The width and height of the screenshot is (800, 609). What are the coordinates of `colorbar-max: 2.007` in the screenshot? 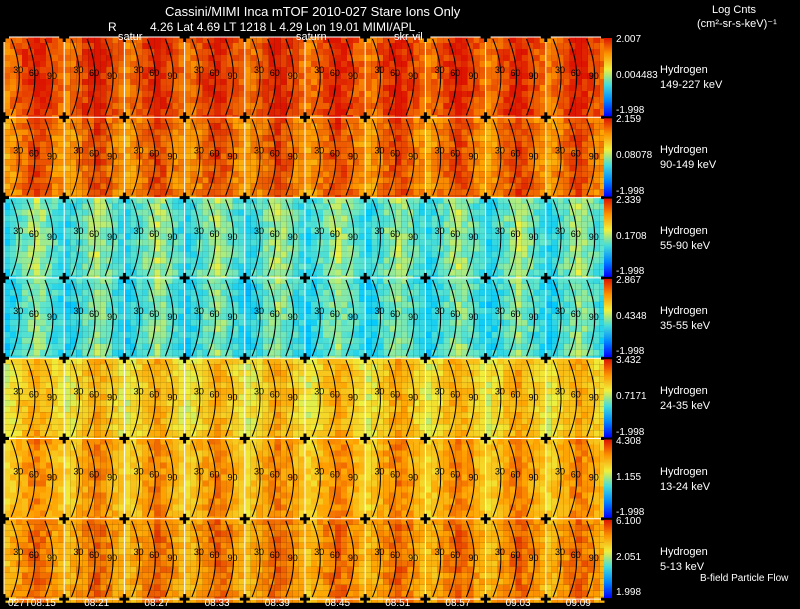 It's located at (629, 39).